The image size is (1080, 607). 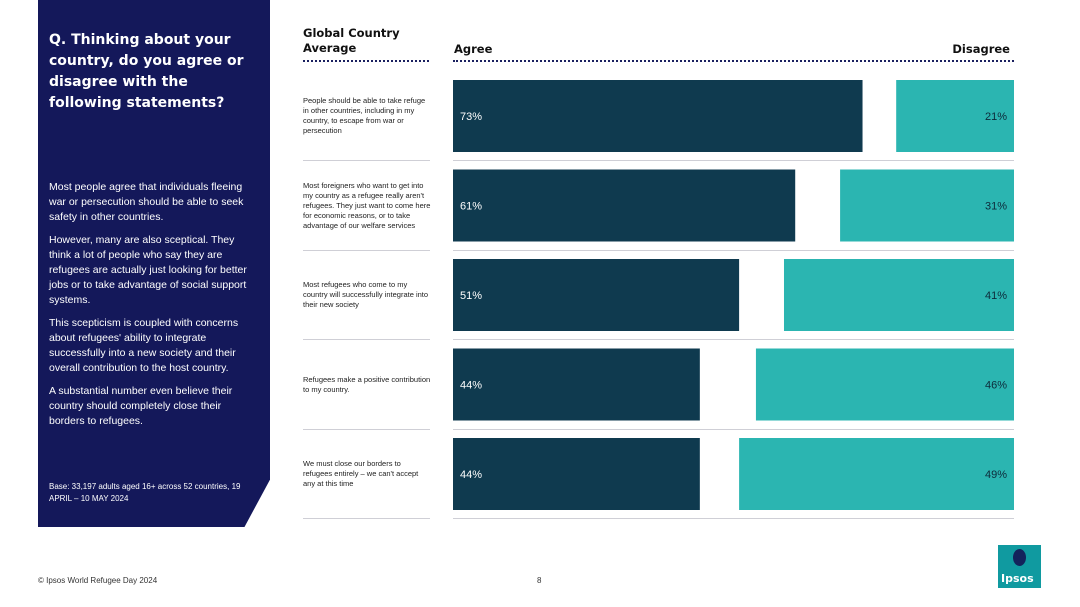 I want to click on column-header-disagree: Disagree, so click(x=981, y=49).